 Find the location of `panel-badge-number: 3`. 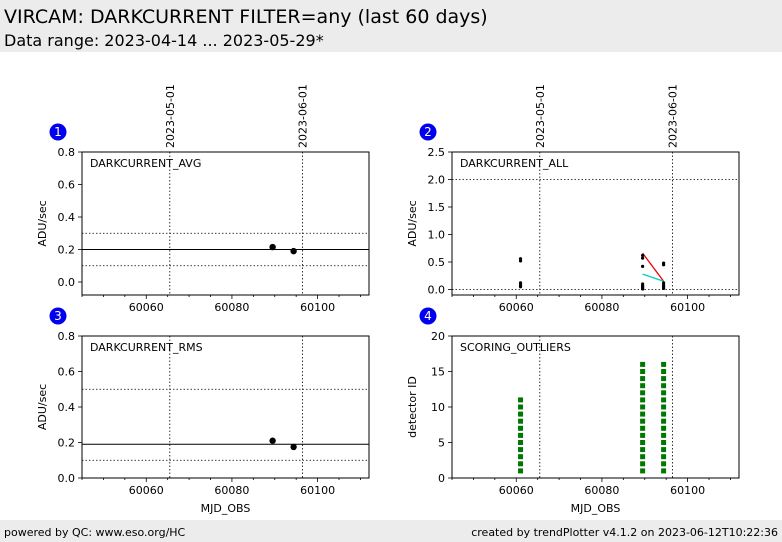

panel-badge-number: 3 is located at coordinates (58, 316).